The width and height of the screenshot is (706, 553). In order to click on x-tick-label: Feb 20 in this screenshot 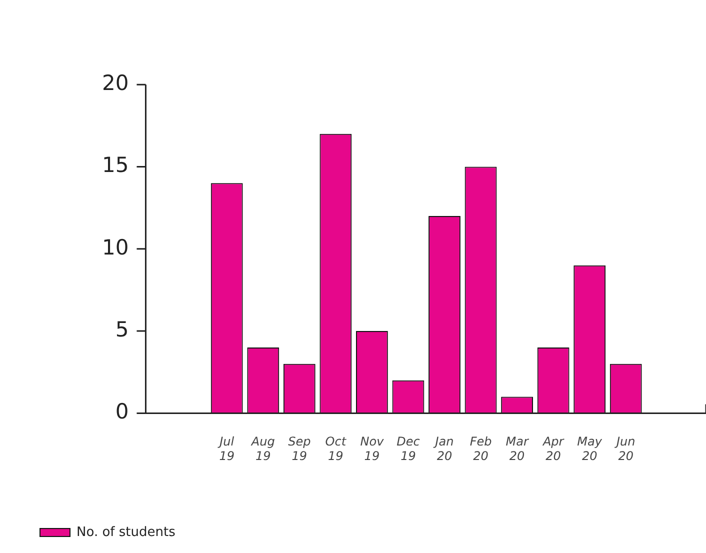, I will do `click(481, 448)`.